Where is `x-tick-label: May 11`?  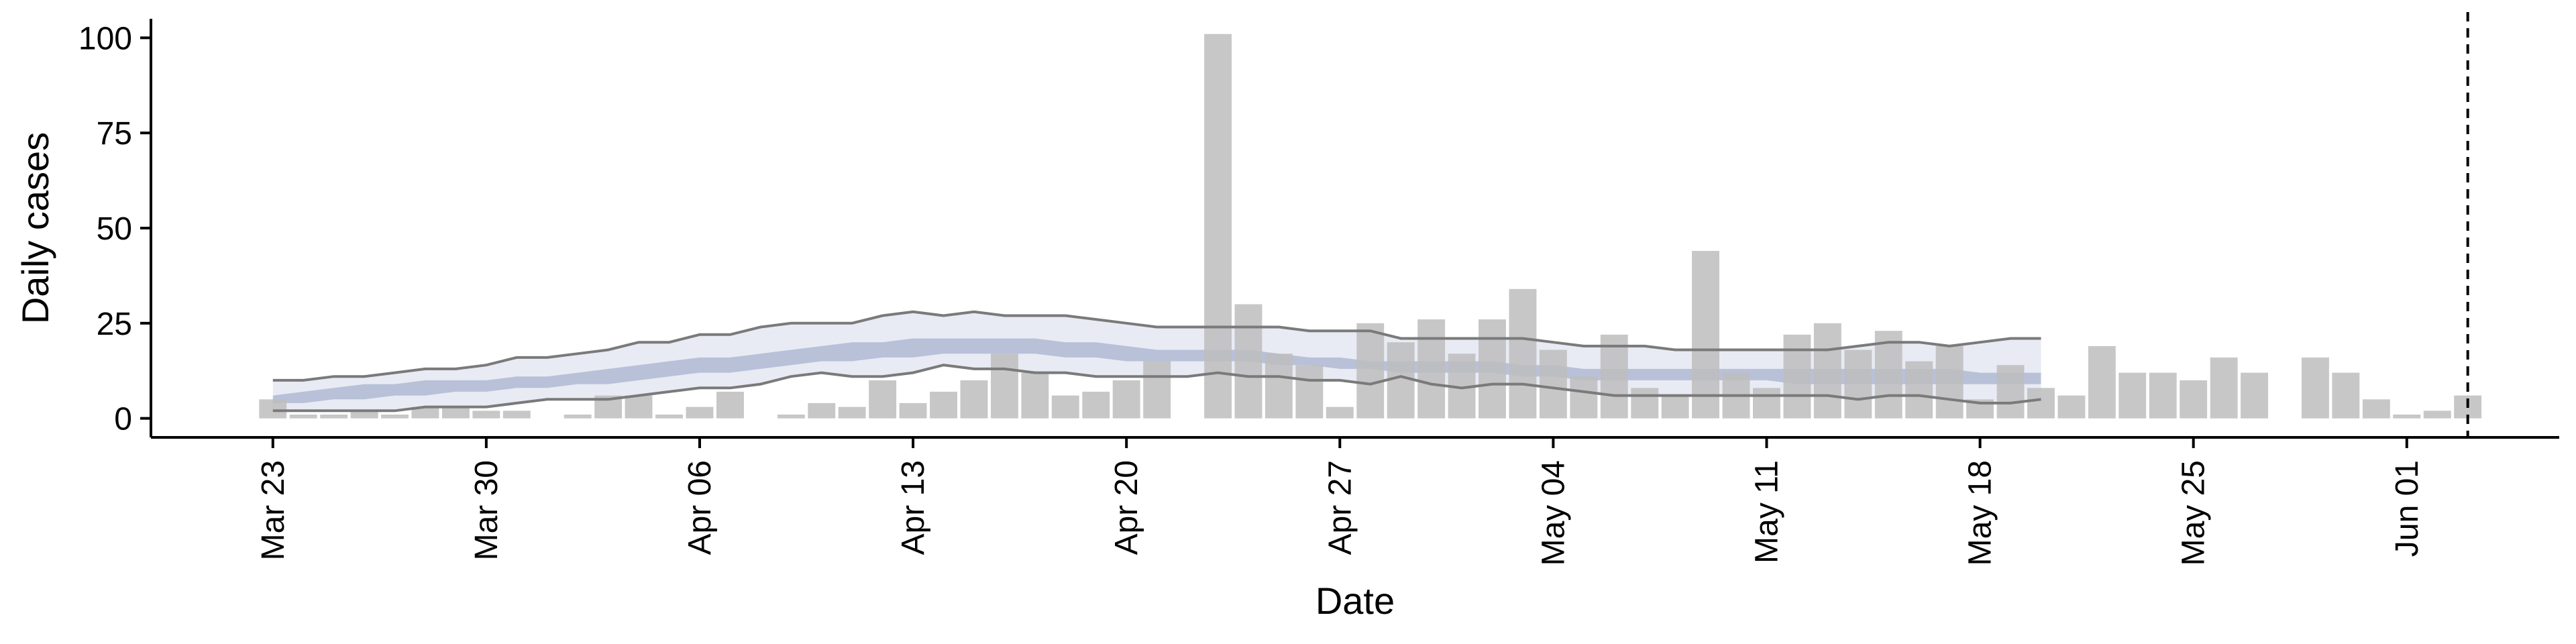
x-tick-label: May 11 is located at coordinates (1766, 512).